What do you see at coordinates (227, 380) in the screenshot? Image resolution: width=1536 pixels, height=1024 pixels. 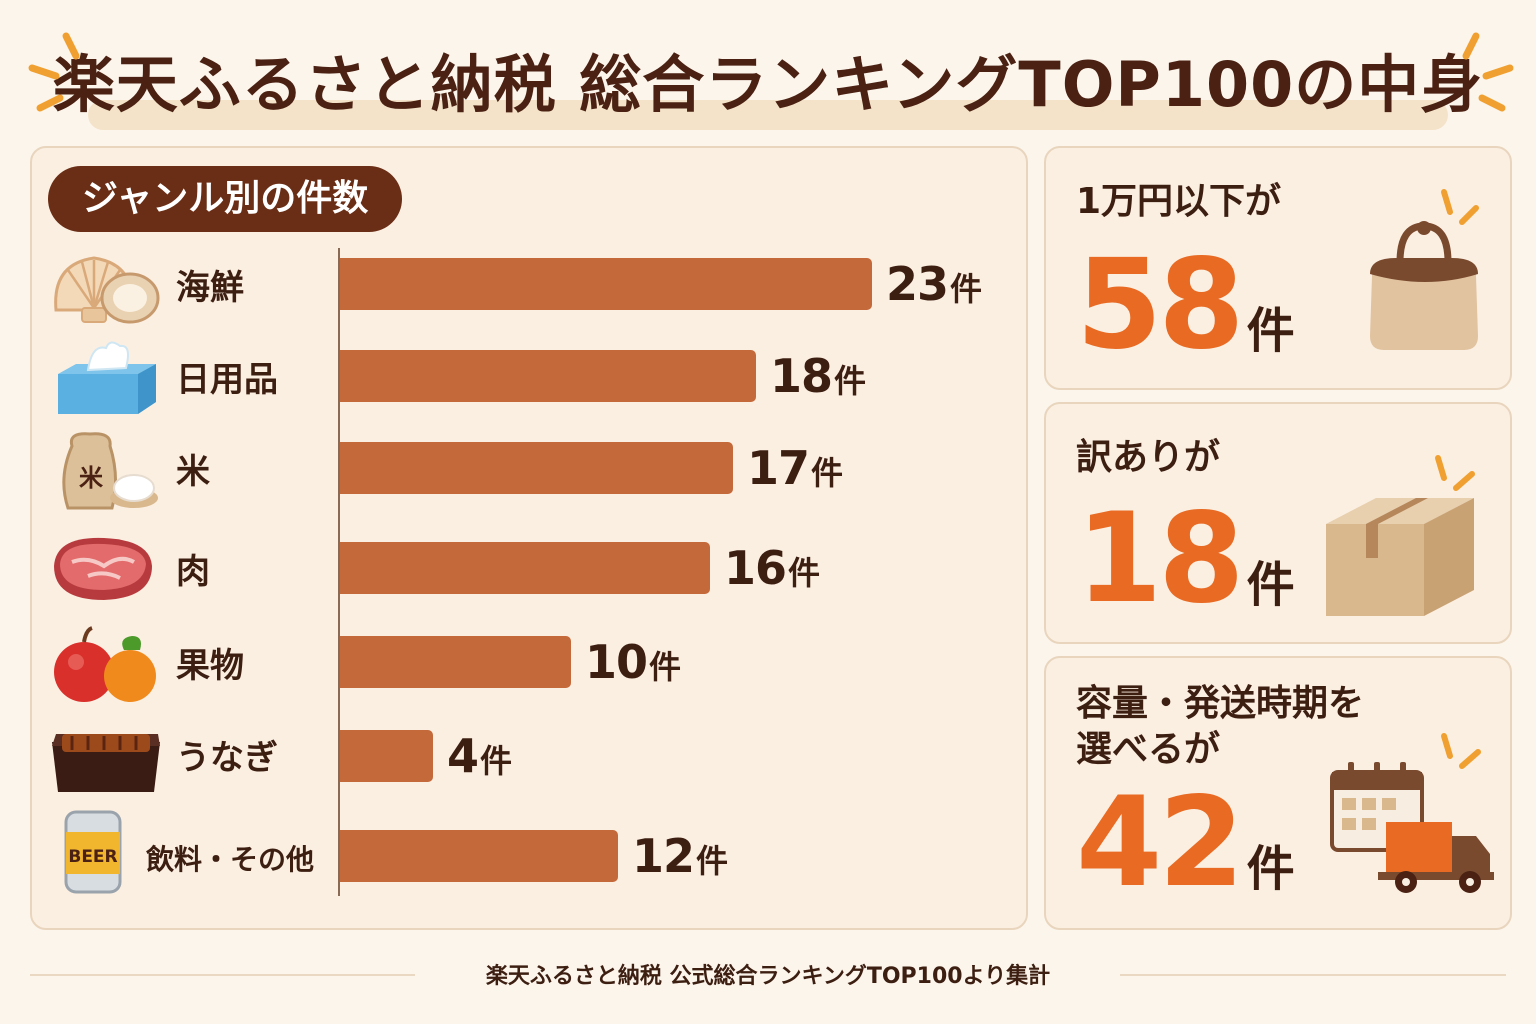 I see `category-label: 日用品` at bounding box center [227, 380].